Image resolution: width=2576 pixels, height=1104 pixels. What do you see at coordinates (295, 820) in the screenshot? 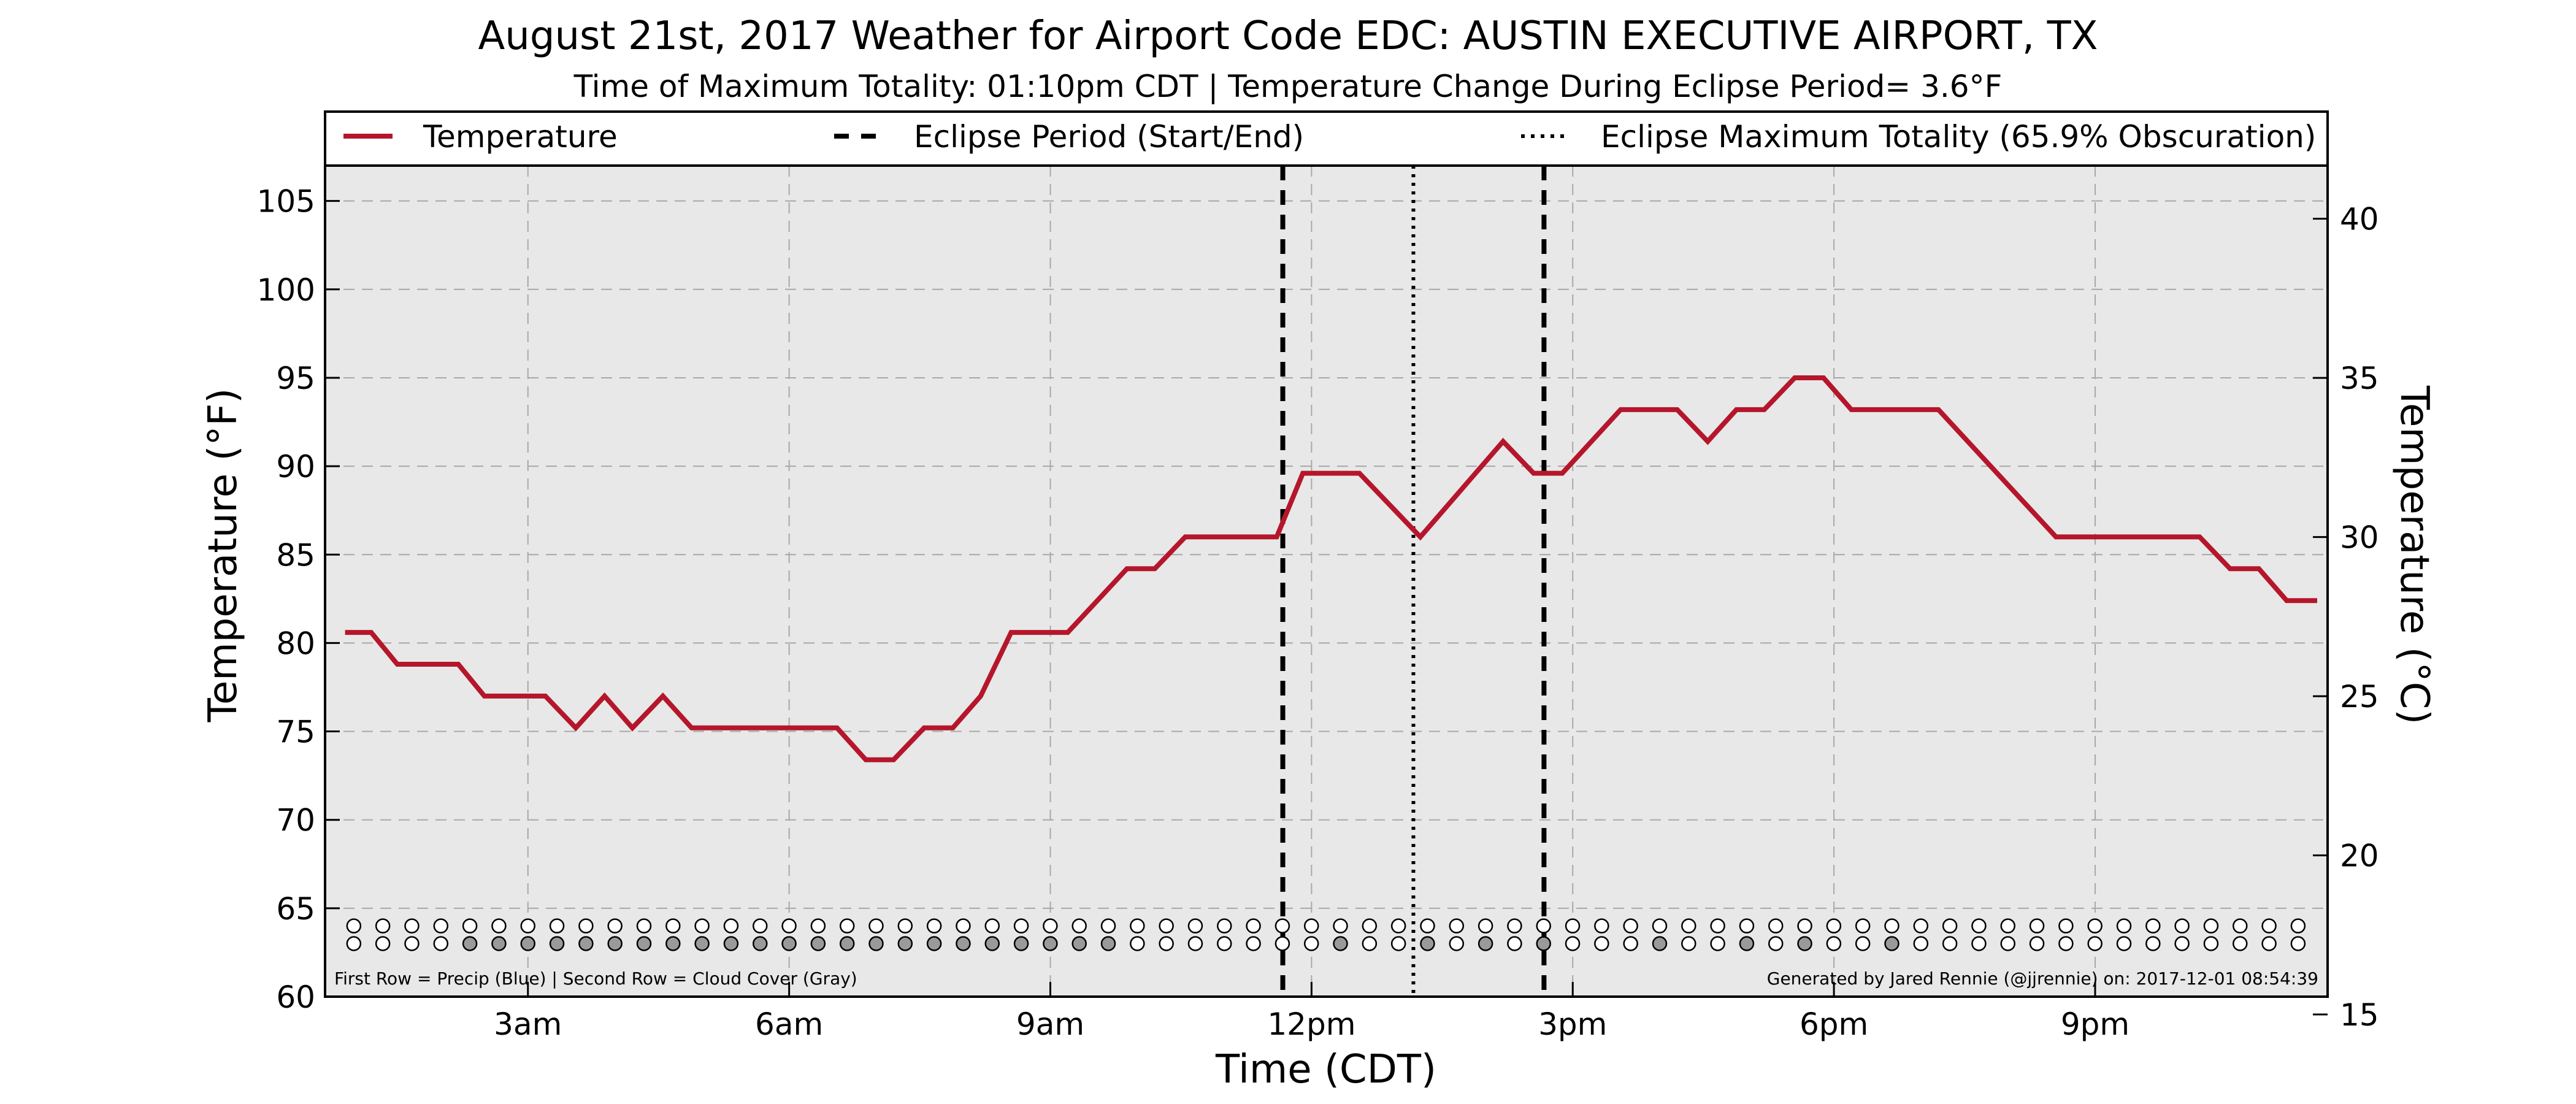
I see `y-tick-label: 70` at bounding box center [295, 820].